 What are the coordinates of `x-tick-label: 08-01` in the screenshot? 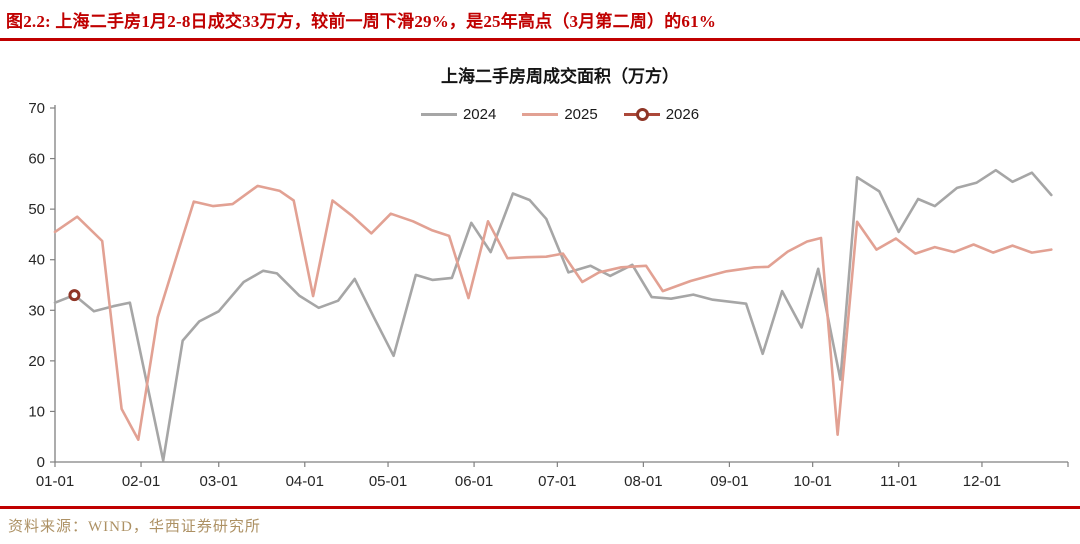 It's located at (643, 481).